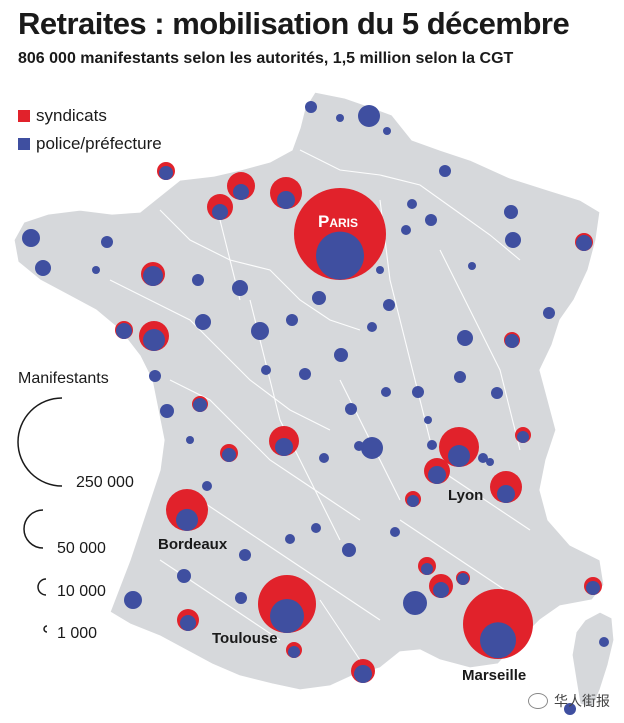  I want to click on legend-label-syndicats: syndicats, so click(71, 115).